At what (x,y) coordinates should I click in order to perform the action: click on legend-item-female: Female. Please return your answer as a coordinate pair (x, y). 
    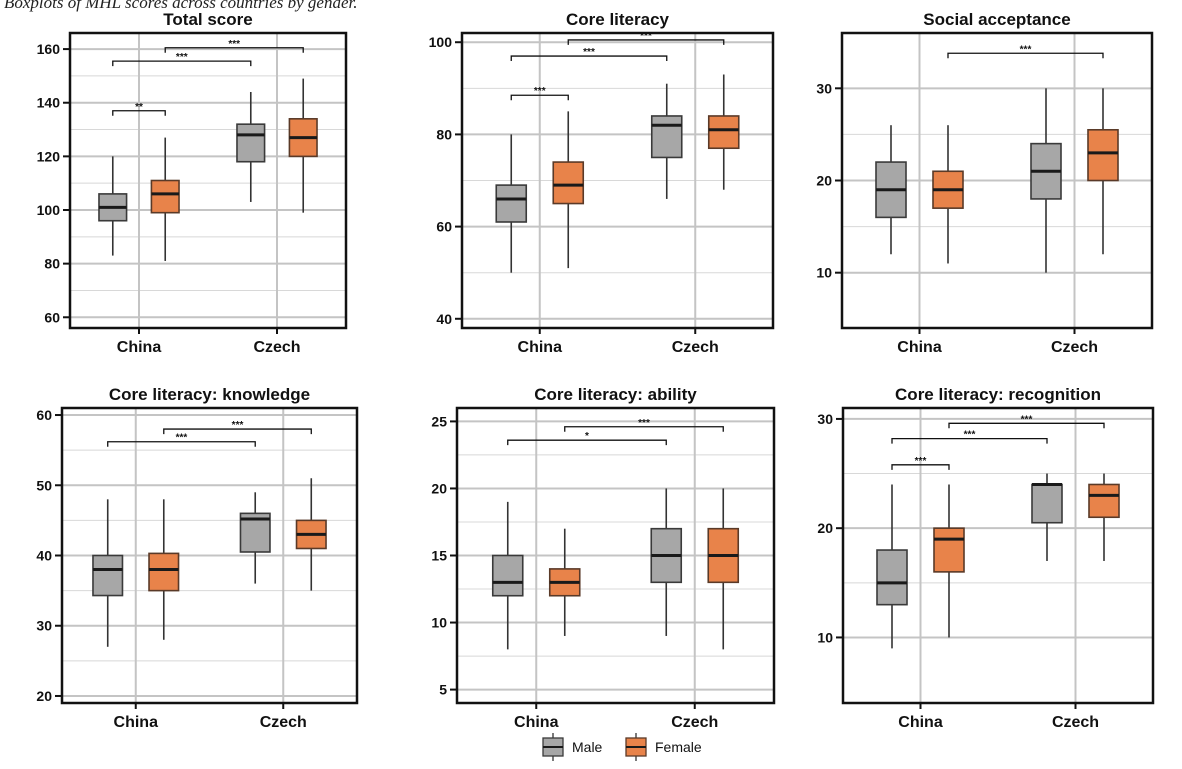
    Looking at the image, I should click on (663, 747).